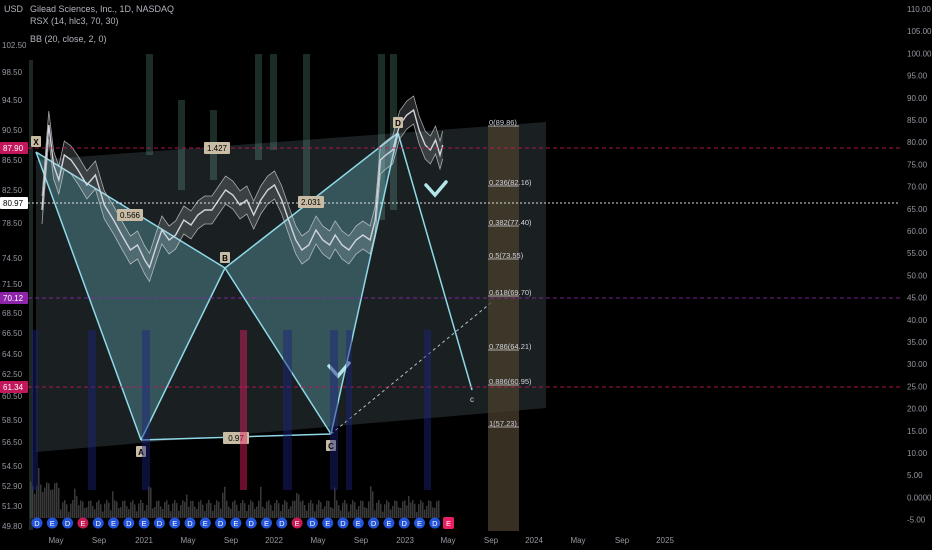 The image size is (932, 550). I want to click on rsx-indicator-label: RSX (14, hlc3, 70, 30), so click(74, 21).